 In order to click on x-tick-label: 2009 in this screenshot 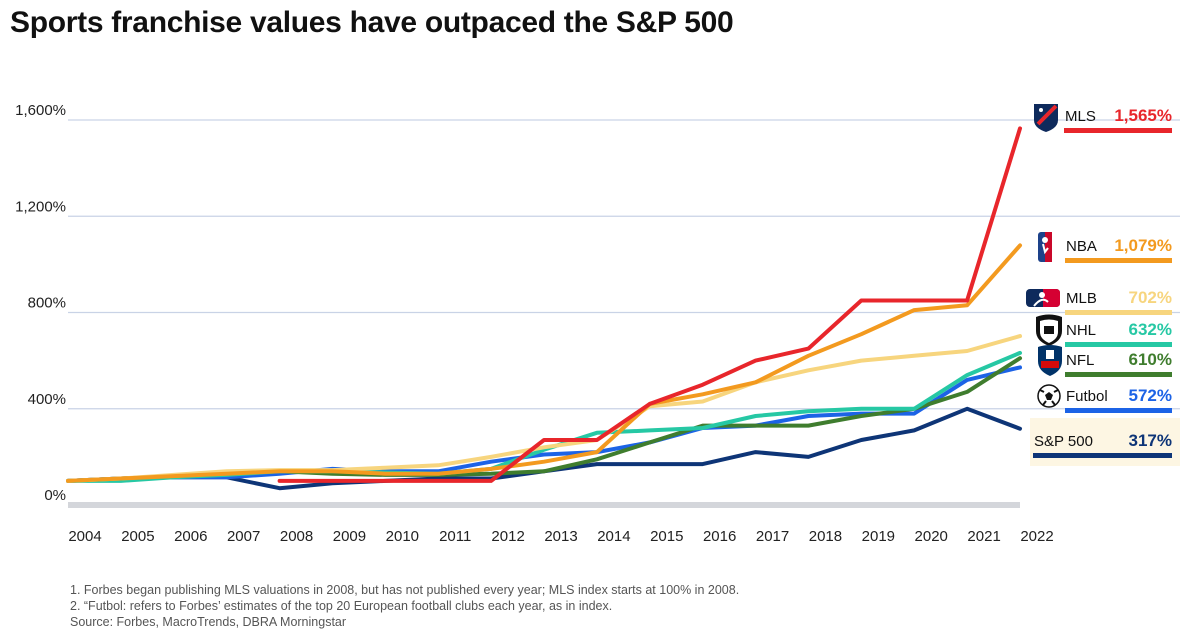, I will do `click(349, 536)`.